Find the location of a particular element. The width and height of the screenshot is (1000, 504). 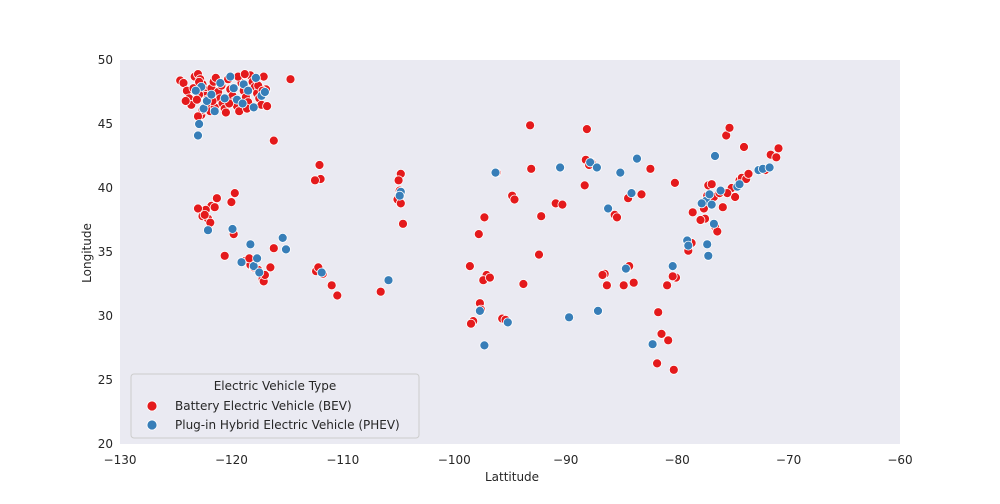

legend-title: Electric Vehicle Type is located at coordinates (275, 386).